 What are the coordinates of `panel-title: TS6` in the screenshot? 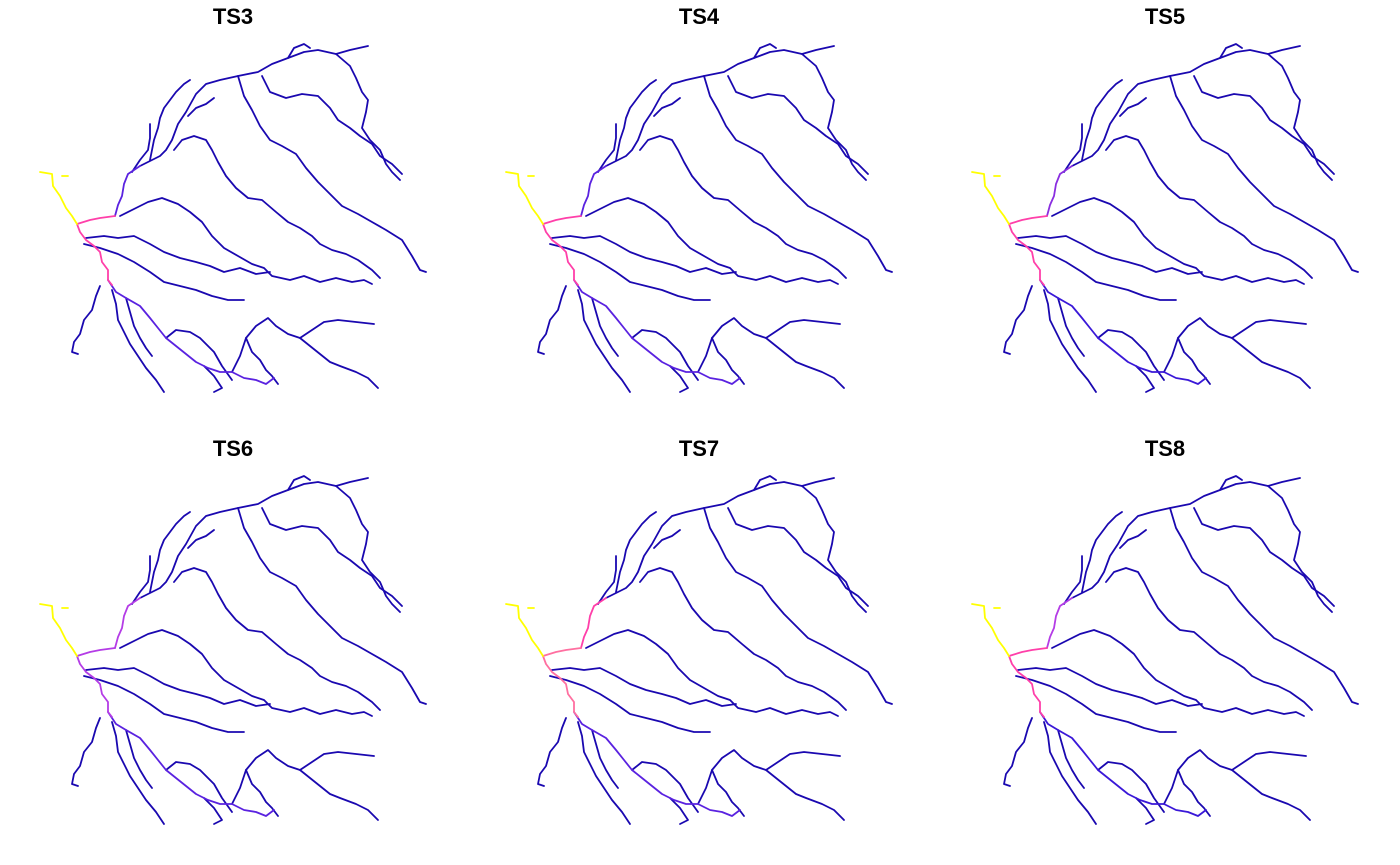 It's located at (233, 448).